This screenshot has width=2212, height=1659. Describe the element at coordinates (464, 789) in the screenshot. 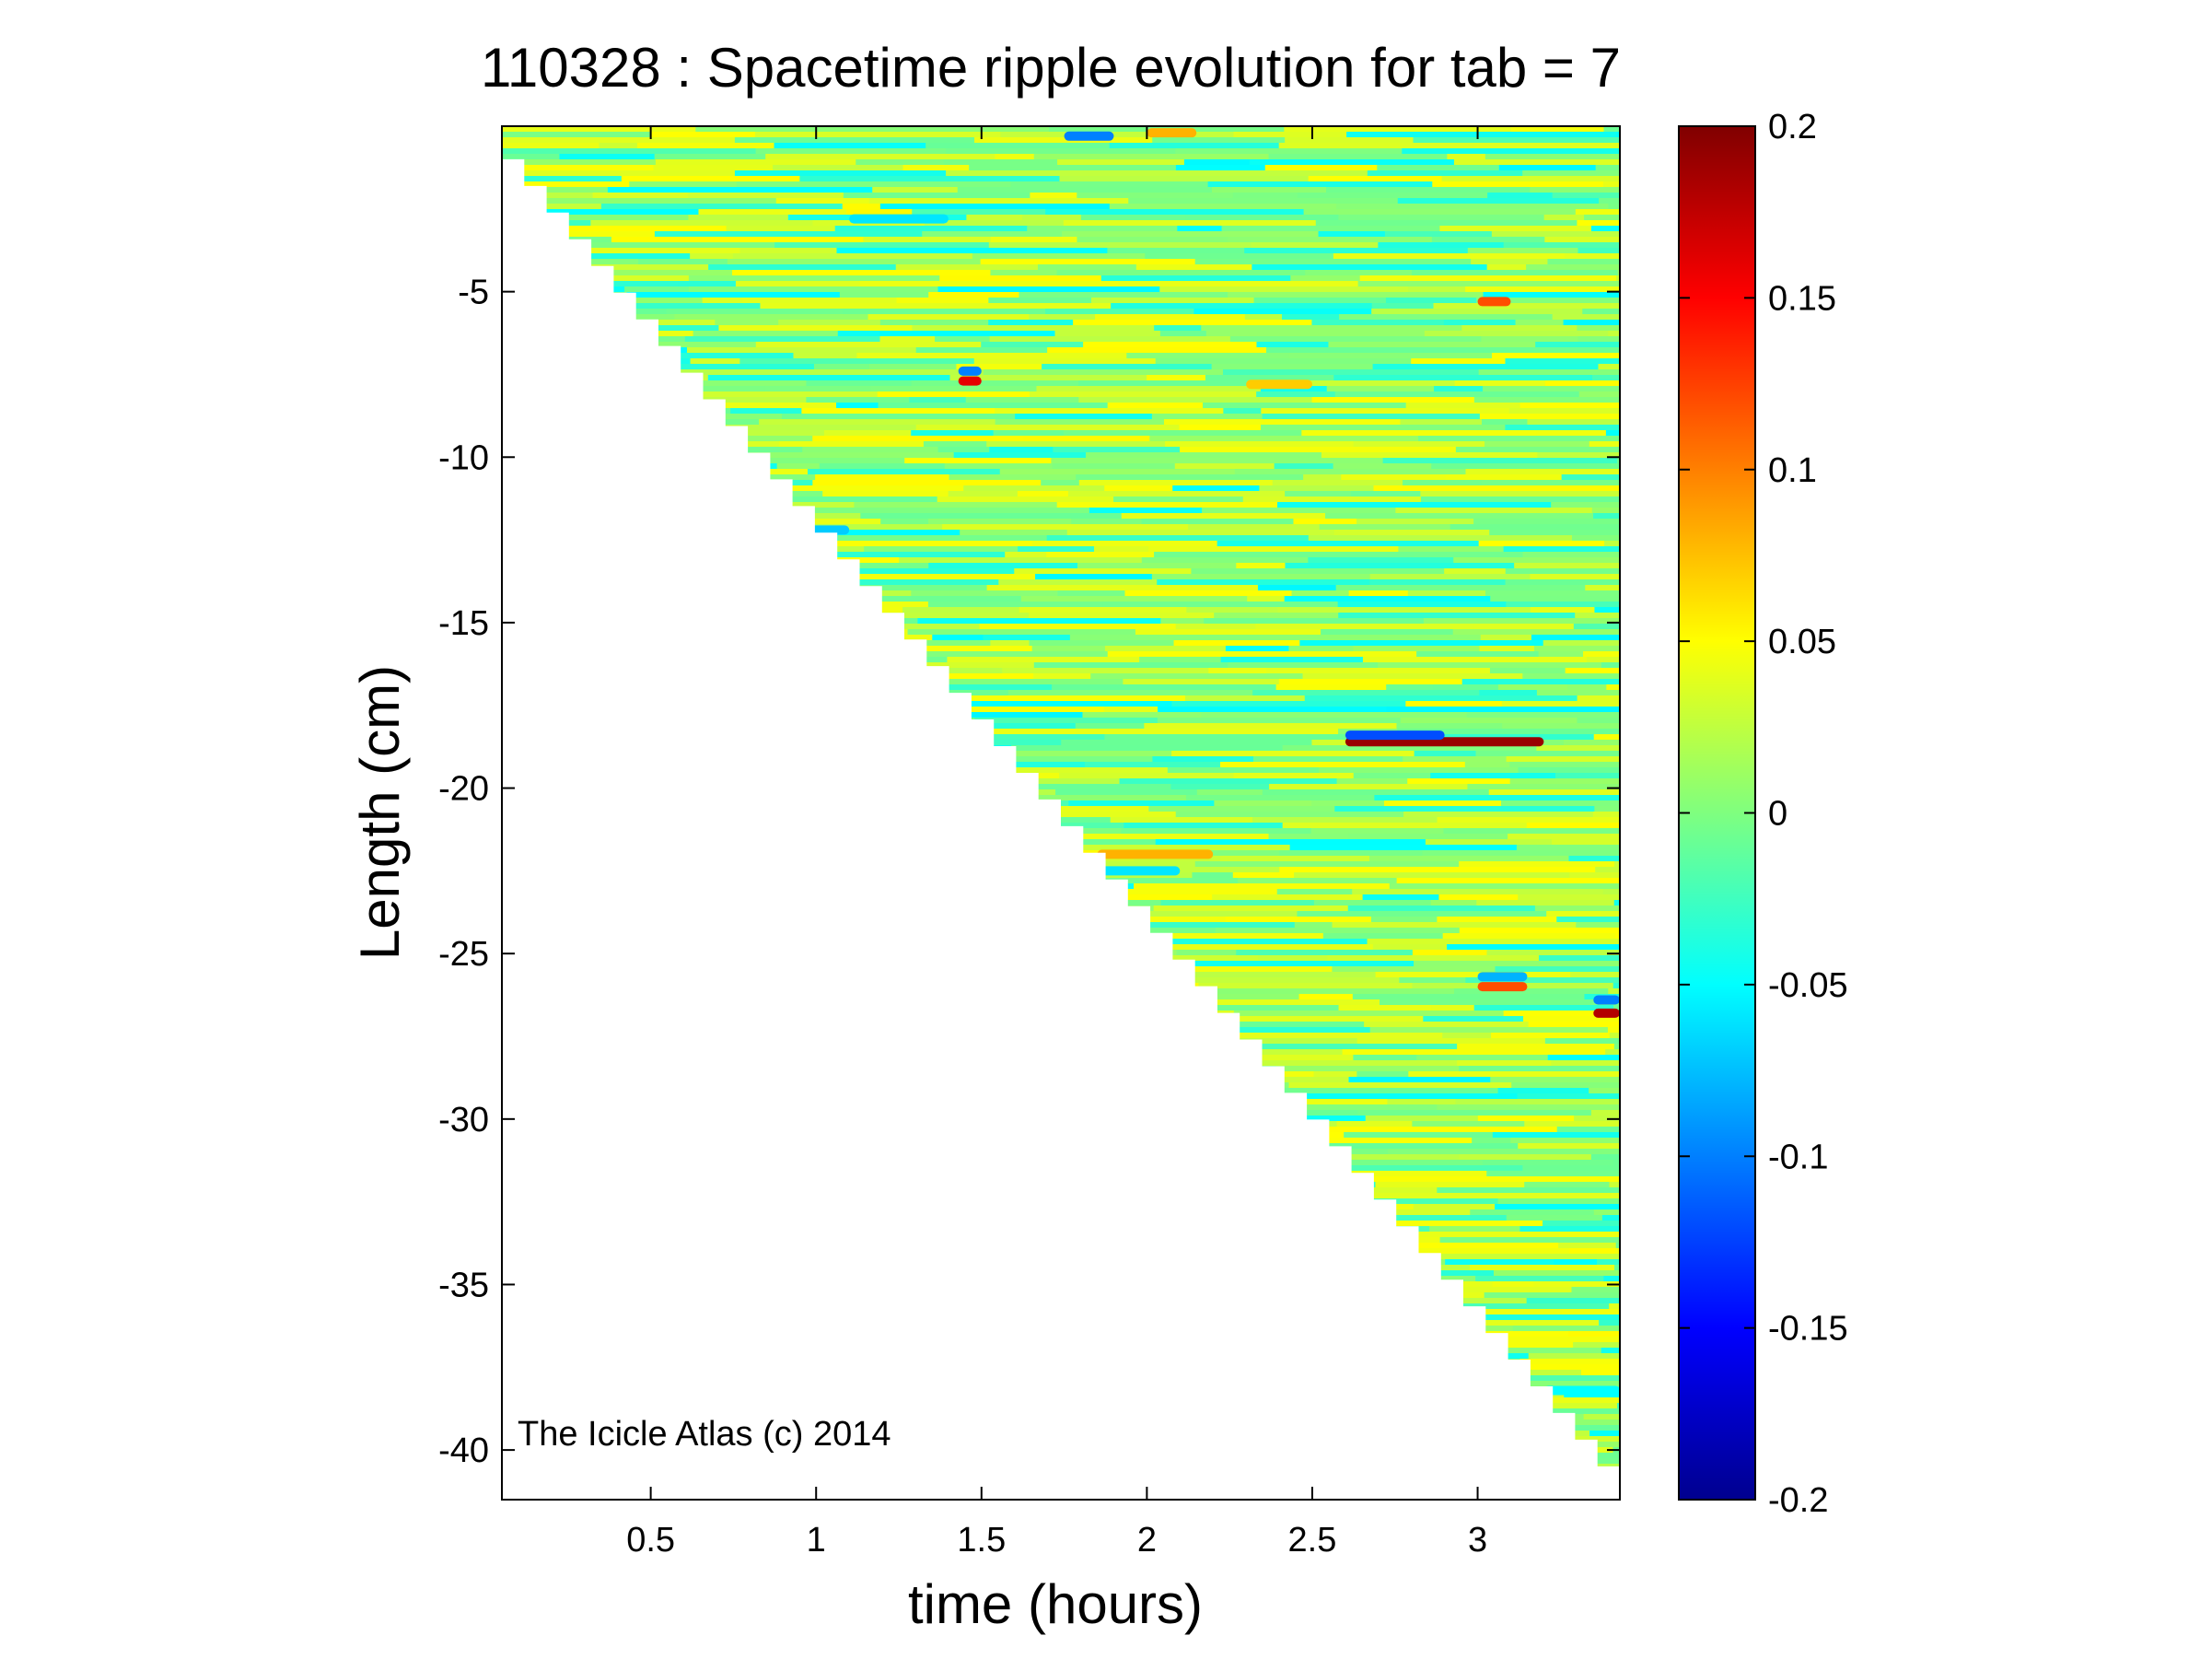

I see `y-tick-label: -20` at that location.